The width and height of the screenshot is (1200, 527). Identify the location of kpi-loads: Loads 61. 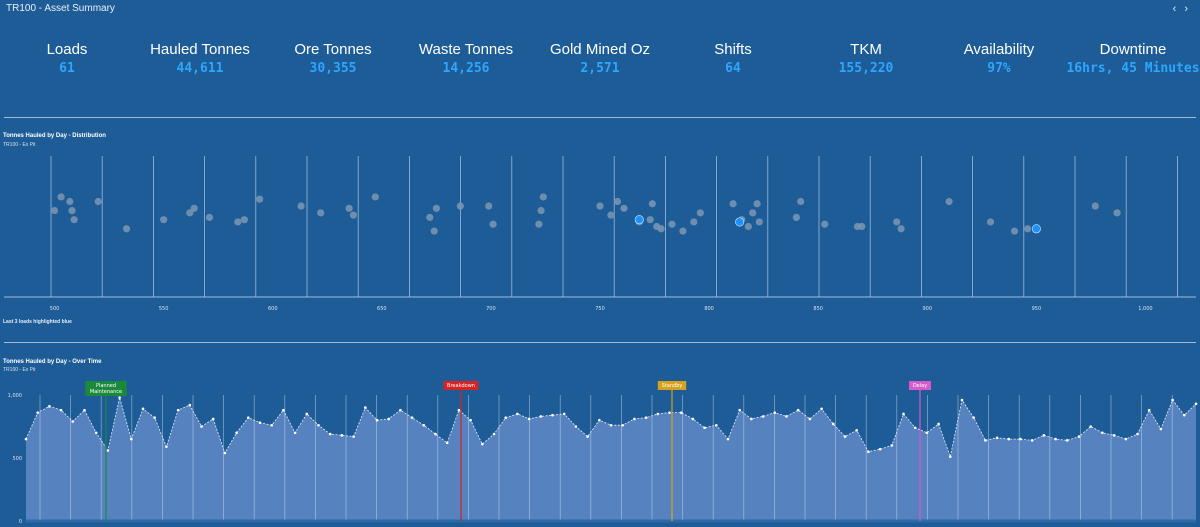
(71, 59).